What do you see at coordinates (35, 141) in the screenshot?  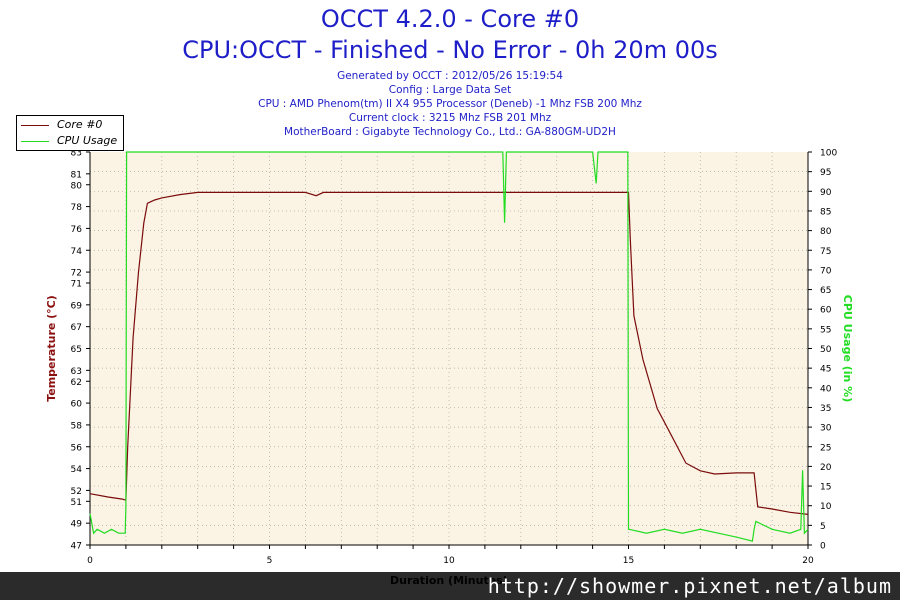 I see `legend-swatch-cpu` at bounding box center [35, 141].